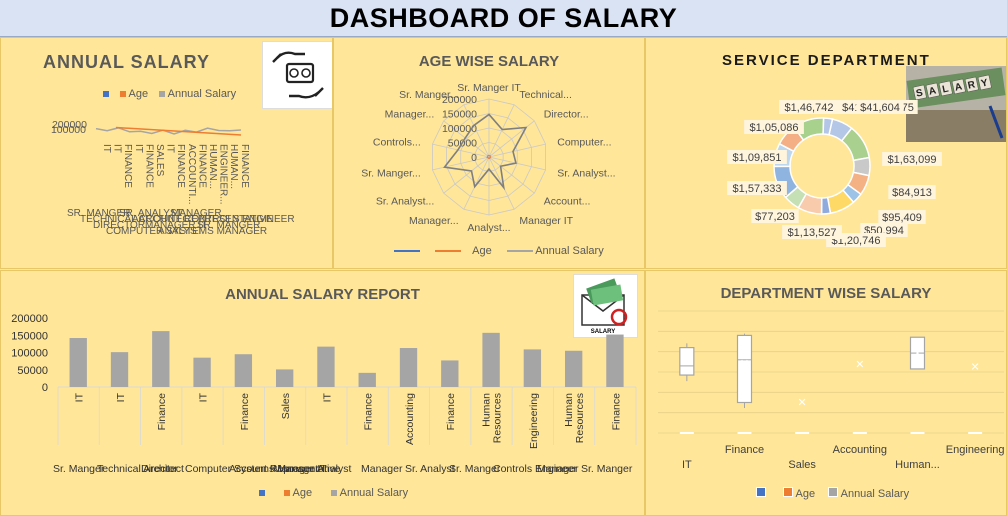 This screenshot has height=516, width=1007. I want to click on role-label: SR. ANALYST, so click(151, 213).